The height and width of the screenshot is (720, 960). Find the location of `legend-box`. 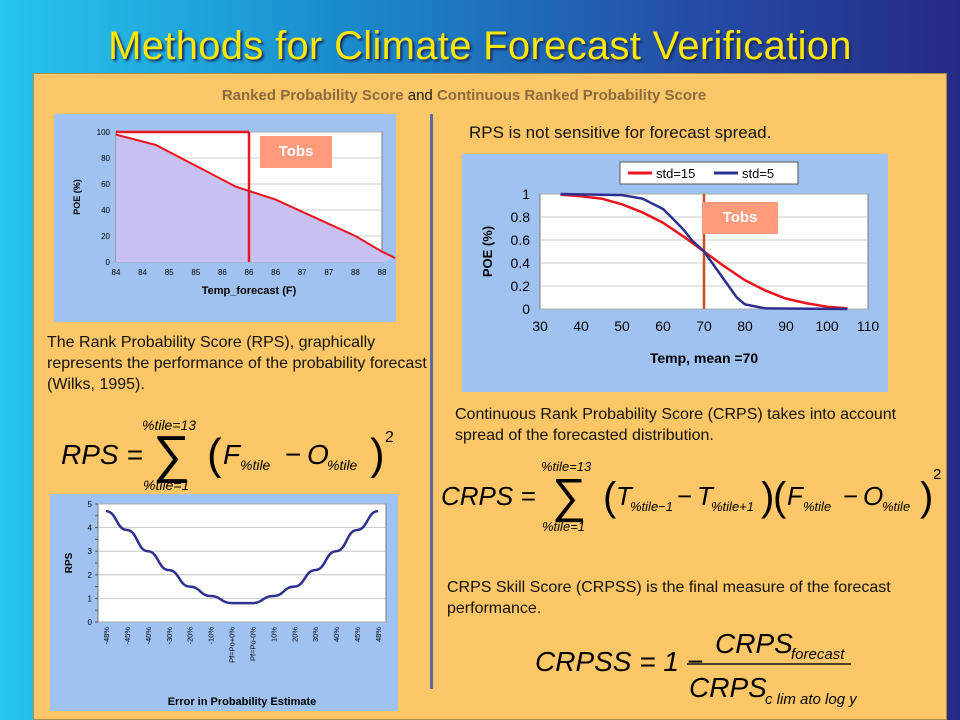

legend-box is located at coordinates (709, 173).